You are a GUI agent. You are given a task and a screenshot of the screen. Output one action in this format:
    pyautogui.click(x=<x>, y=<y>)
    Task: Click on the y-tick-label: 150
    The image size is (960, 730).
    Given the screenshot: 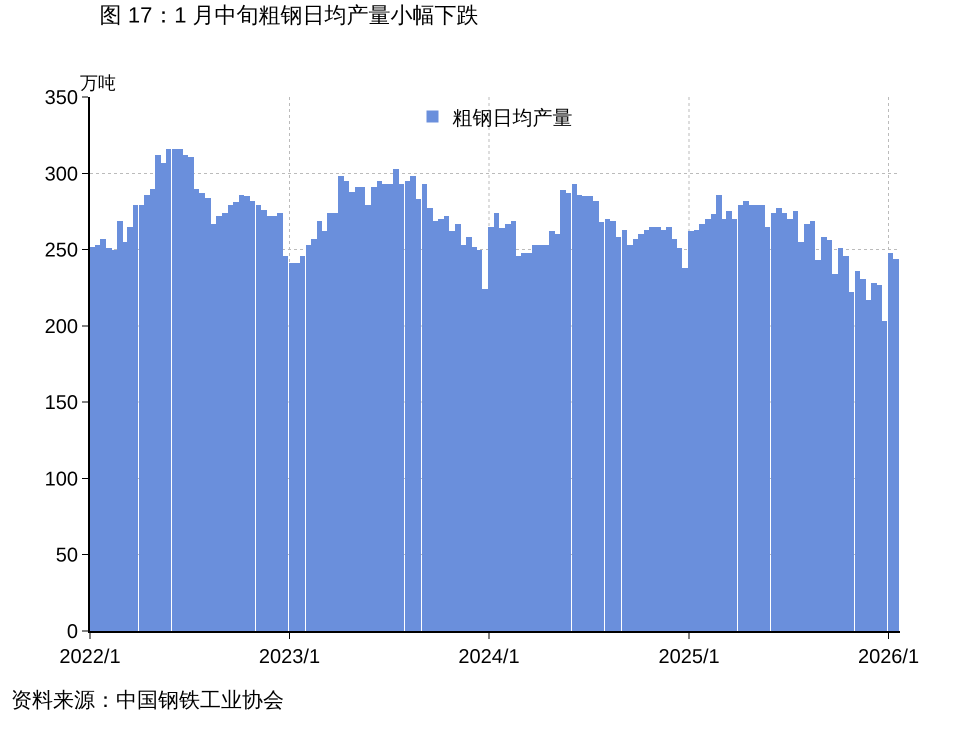 What is the action you would take?
    pyautogui.click(x=61, y=403)
    